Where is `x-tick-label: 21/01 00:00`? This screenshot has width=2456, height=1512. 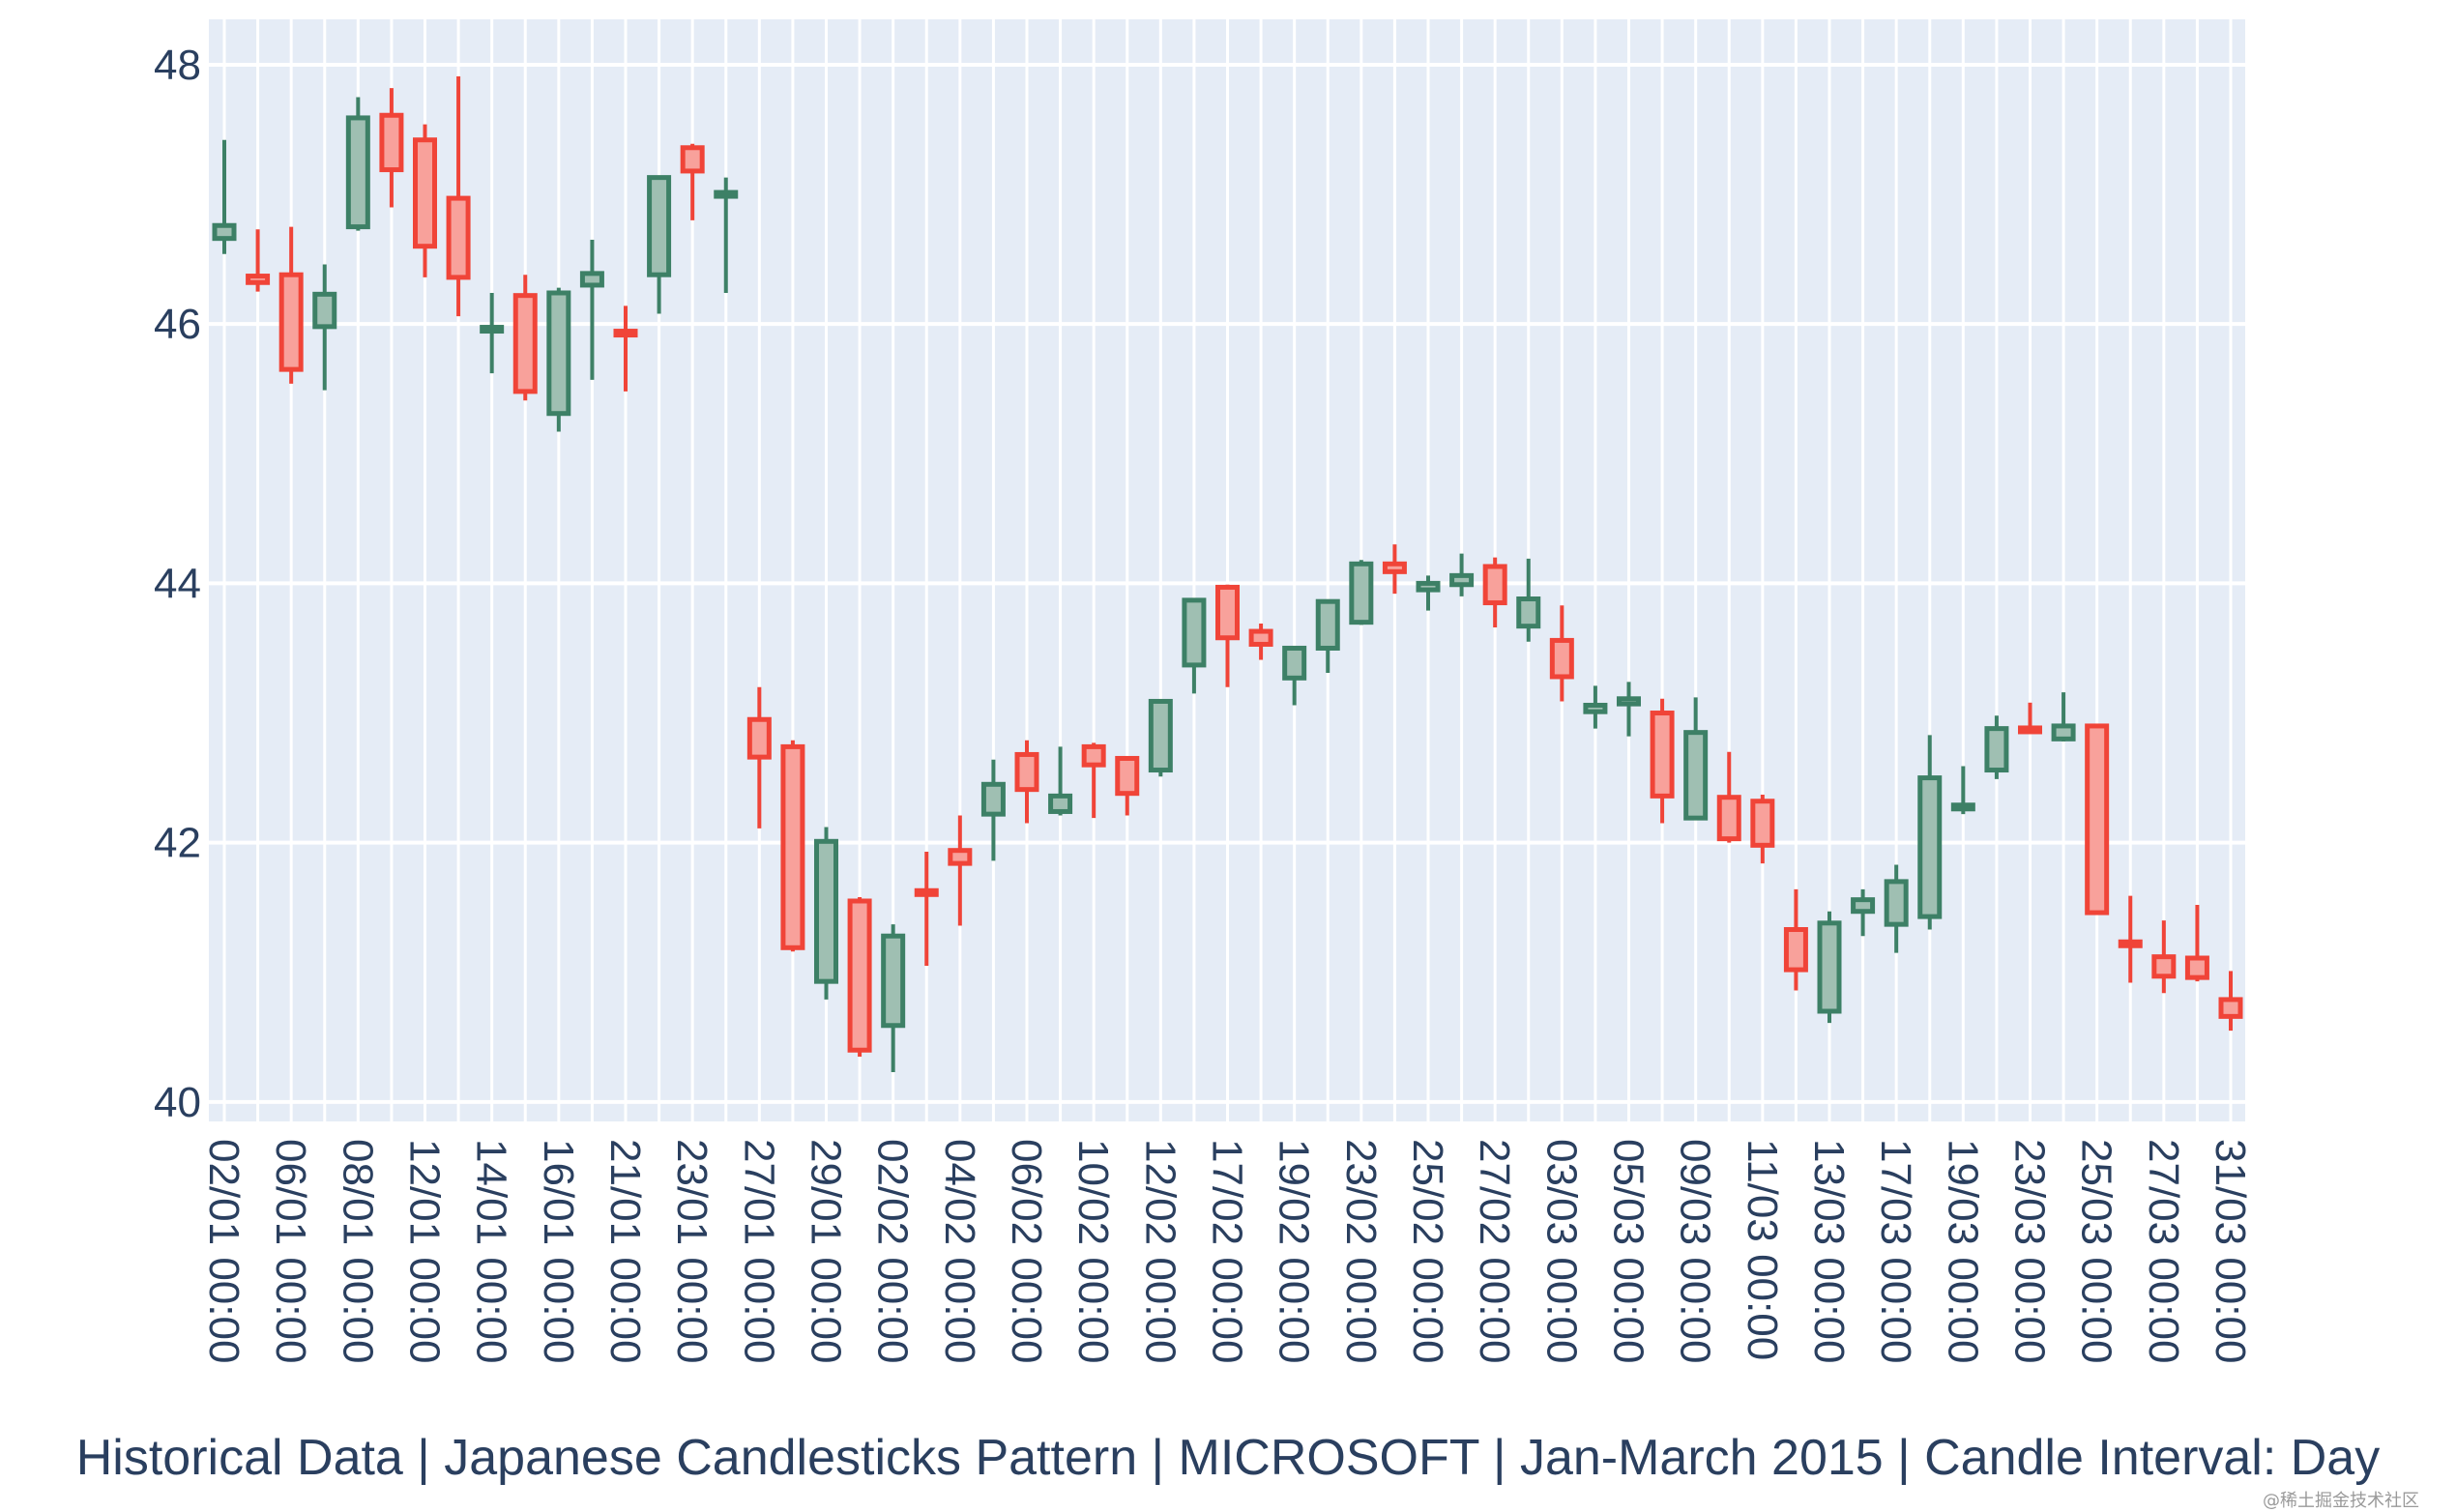
x-tick-label: 21/01 00:00 is located at coordinates (625, 1251).